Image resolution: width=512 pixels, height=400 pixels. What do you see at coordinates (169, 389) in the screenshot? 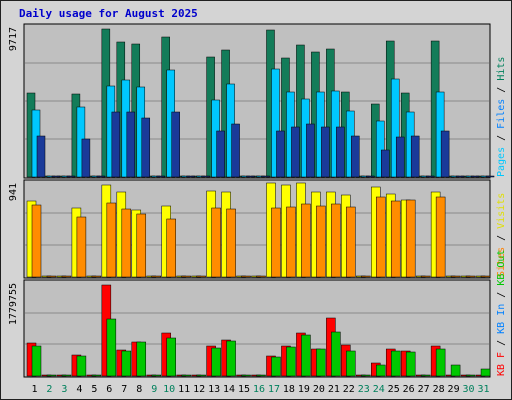
I see `day-label: 10` at bounding box center [169, 389].